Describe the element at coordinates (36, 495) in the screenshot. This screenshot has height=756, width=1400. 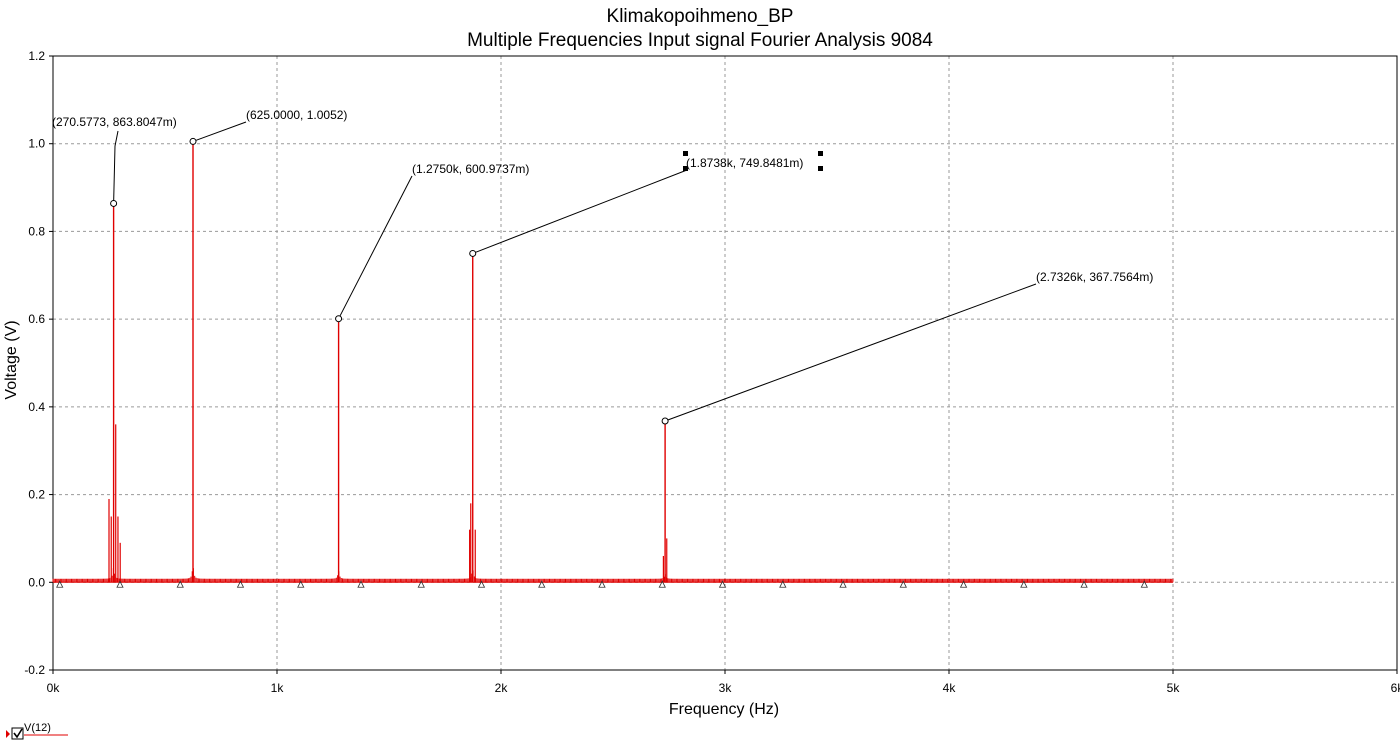
I see `y-tick-label: 0.2` at that location.